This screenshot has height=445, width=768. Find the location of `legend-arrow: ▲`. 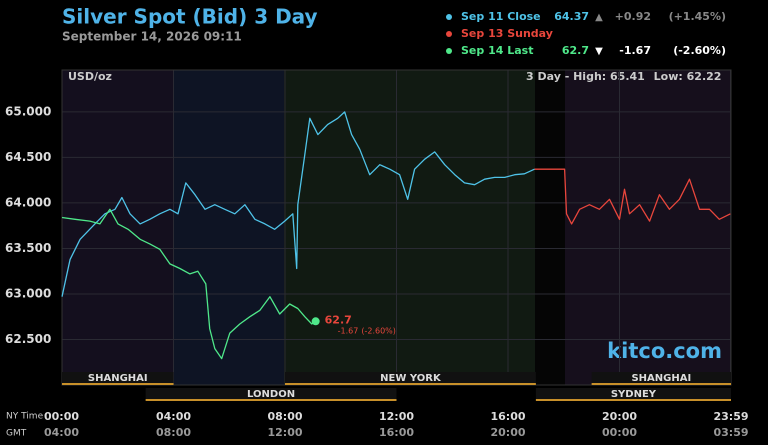

legend-arrow: ▲ is located at coordinates (599, 17).